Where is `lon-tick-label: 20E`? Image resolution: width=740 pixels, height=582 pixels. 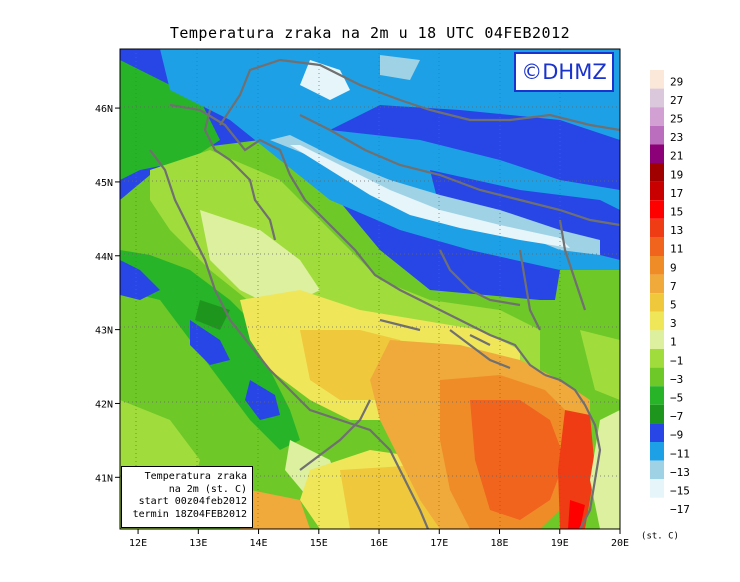
lon-tick-label: 20E is located at coordinates (620, 543).